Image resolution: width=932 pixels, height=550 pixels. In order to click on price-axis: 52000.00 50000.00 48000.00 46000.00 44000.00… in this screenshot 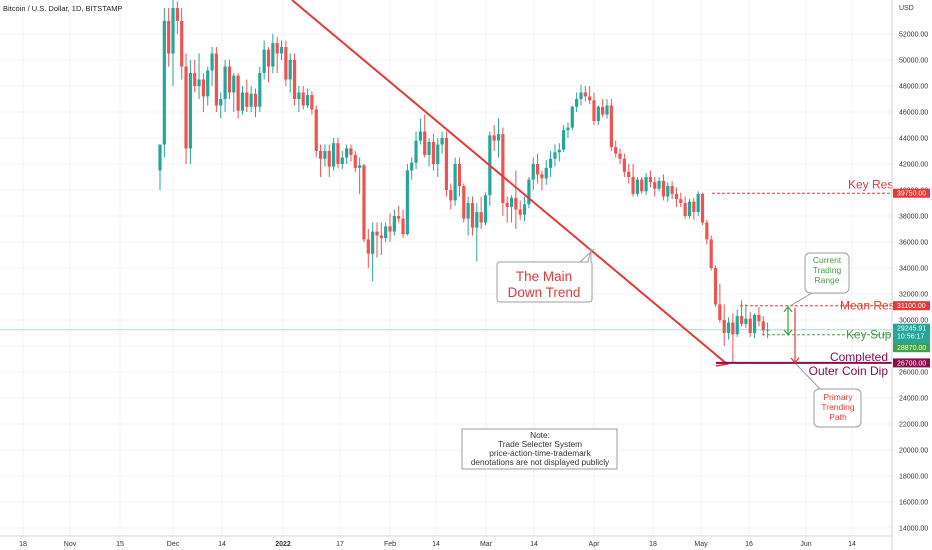, I will do `click(913, 282)`.